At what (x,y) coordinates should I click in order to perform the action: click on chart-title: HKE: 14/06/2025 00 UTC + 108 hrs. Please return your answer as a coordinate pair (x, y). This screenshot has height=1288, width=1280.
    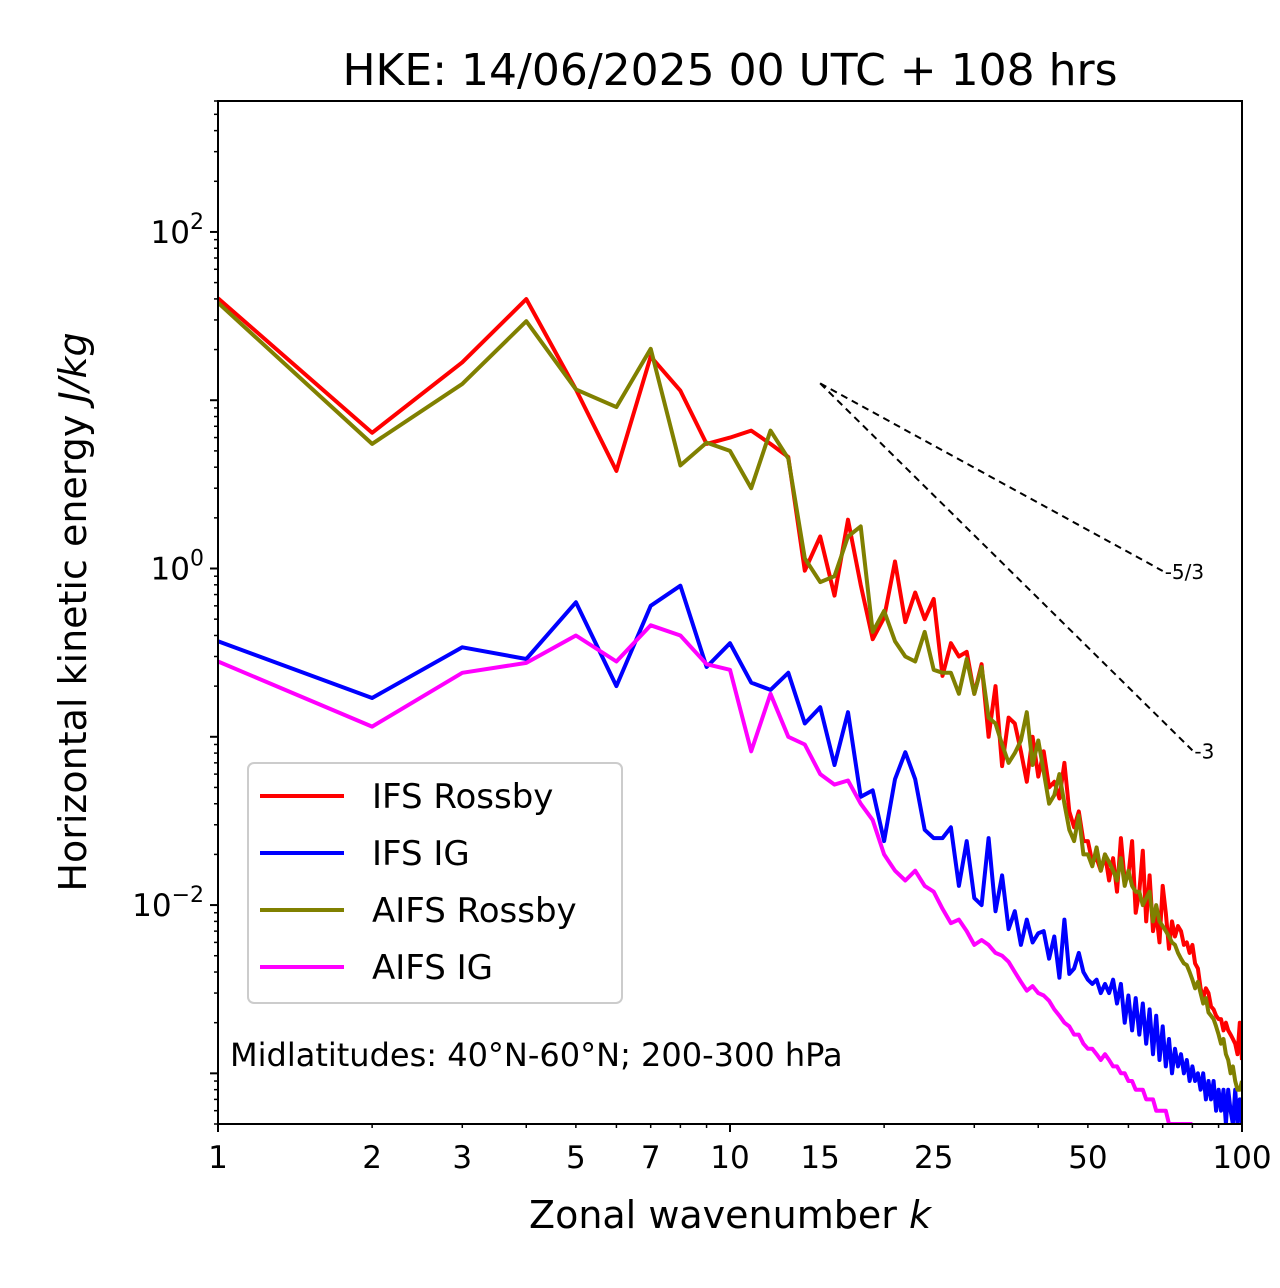
    Looking at the image, I should click on (729, 70).